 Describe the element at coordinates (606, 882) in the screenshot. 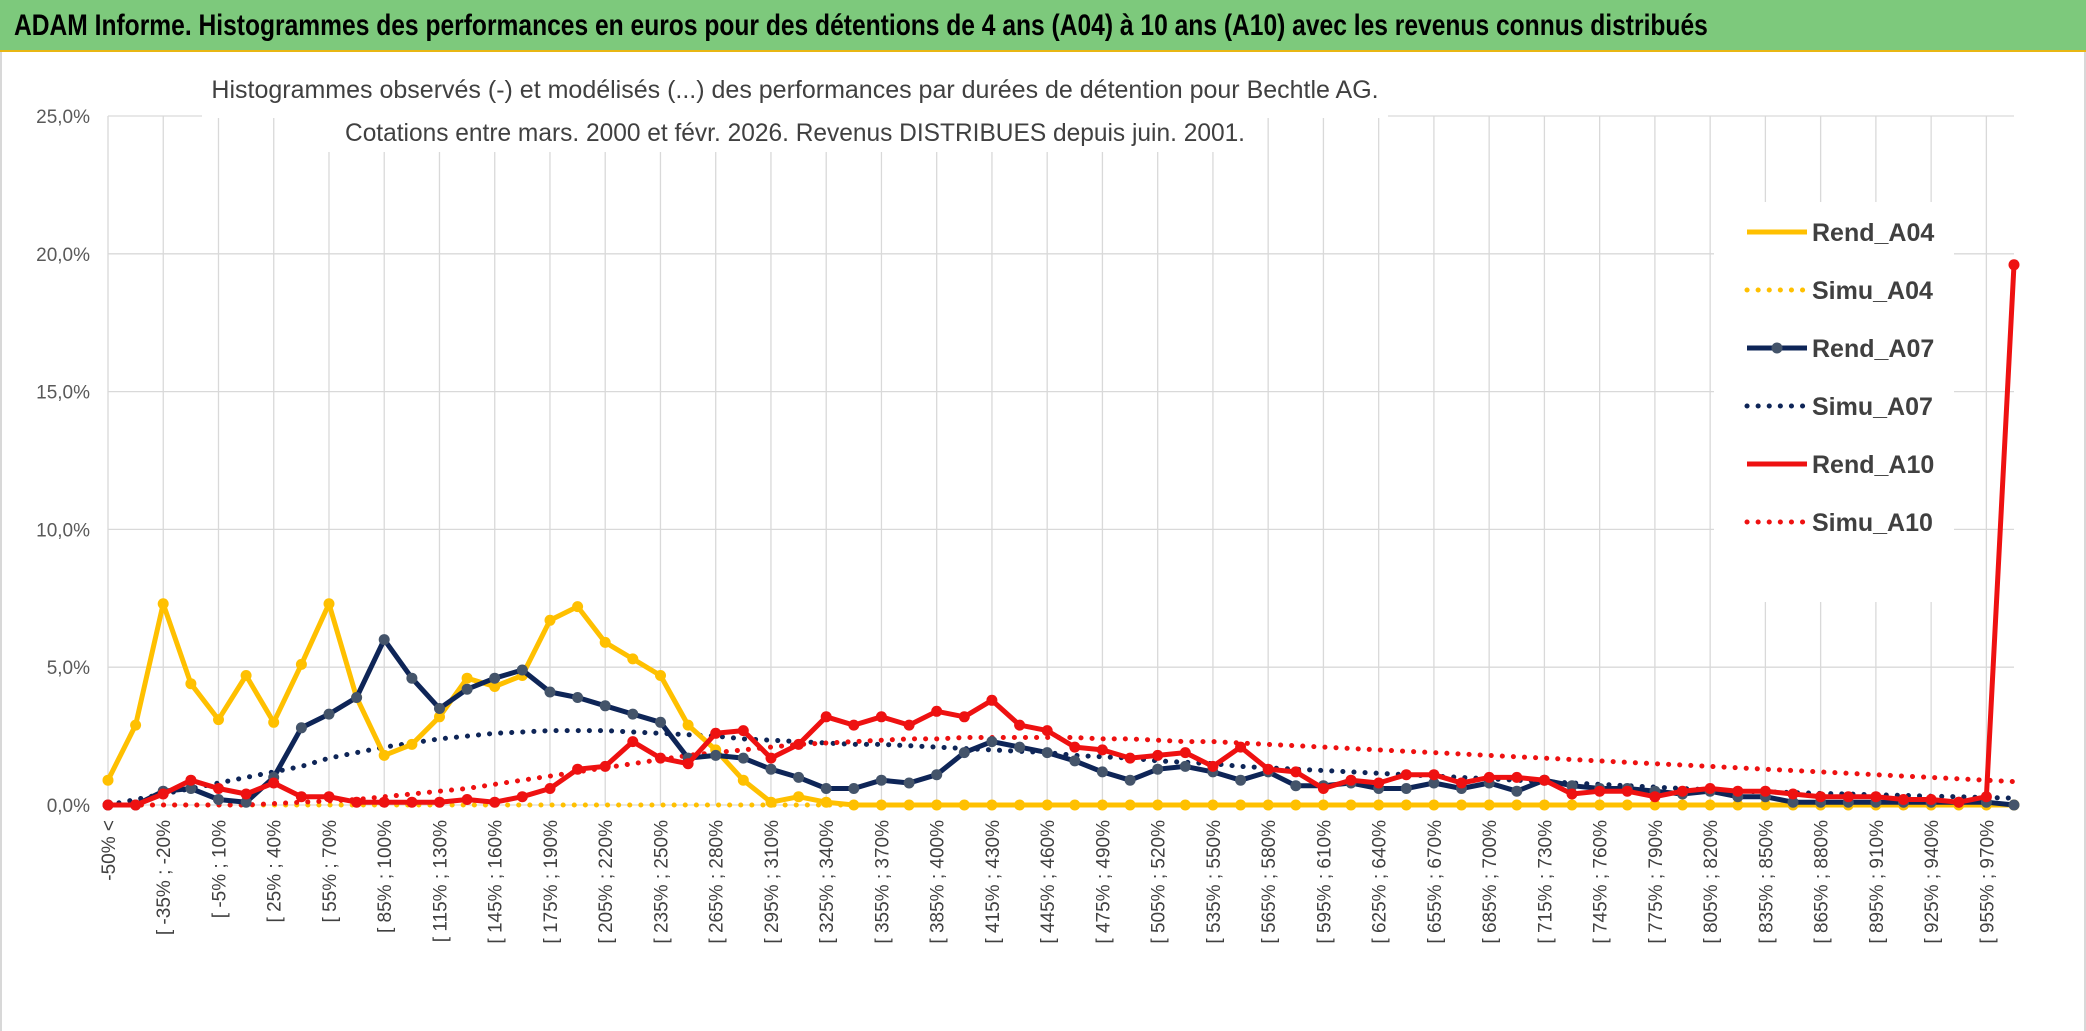

I see `x-tick-label: [ 205% ; 220%` at that location.